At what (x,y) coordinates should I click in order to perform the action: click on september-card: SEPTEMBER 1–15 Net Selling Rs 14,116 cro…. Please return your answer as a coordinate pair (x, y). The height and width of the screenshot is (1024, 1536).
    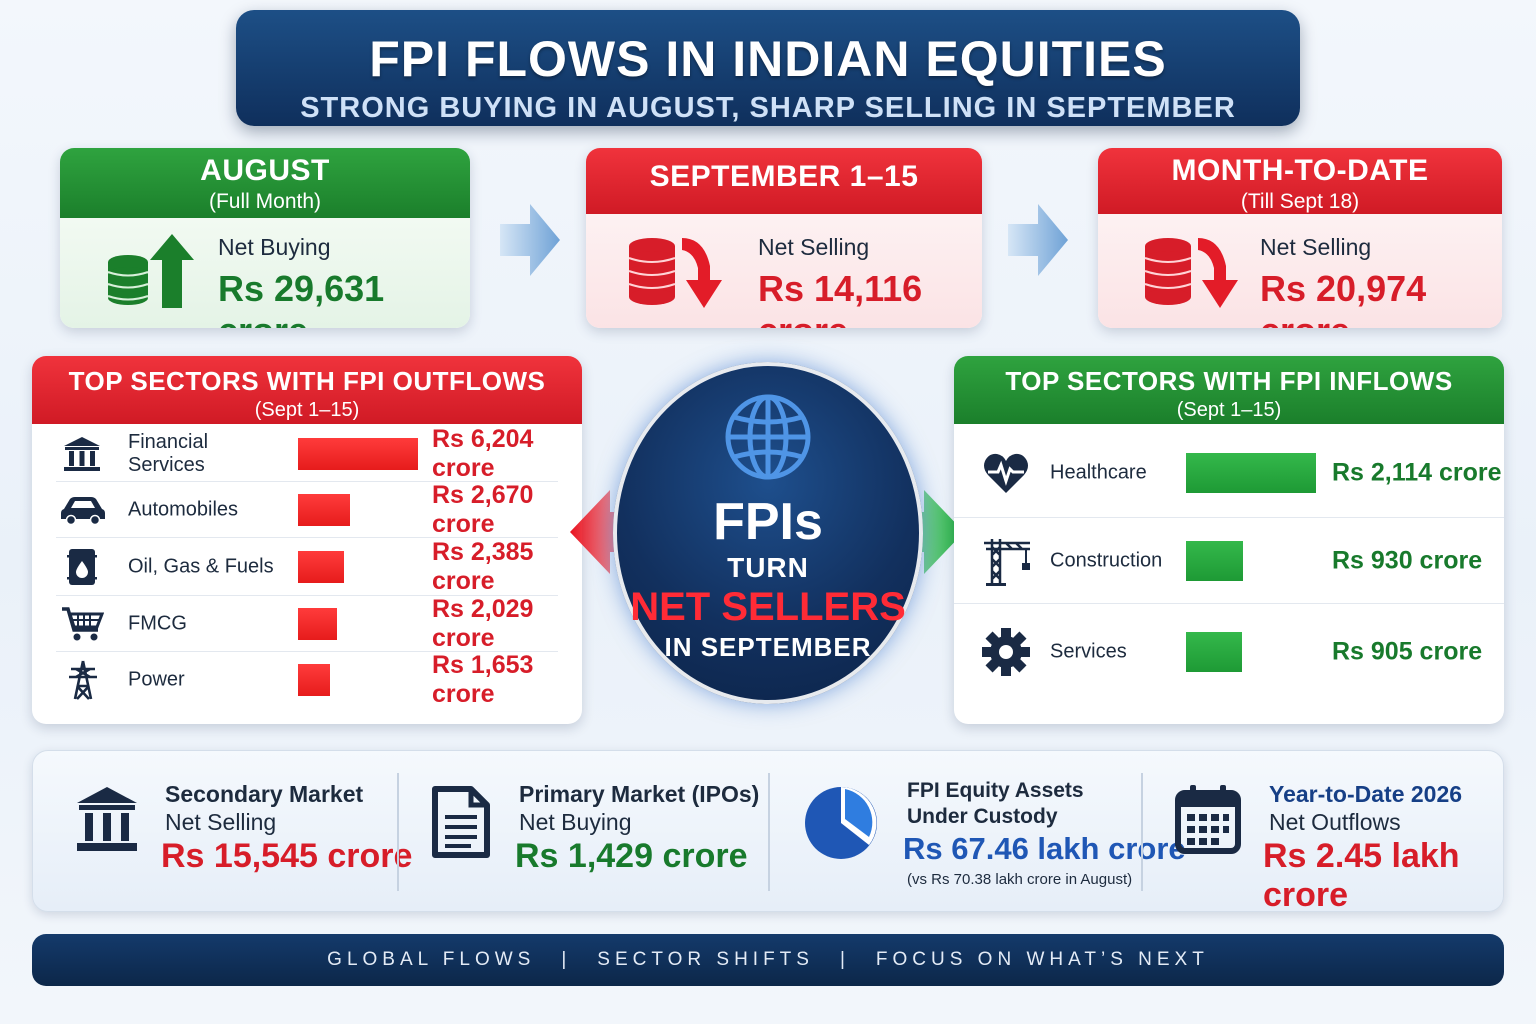
    Looking at the image, I should click on (784, 238).